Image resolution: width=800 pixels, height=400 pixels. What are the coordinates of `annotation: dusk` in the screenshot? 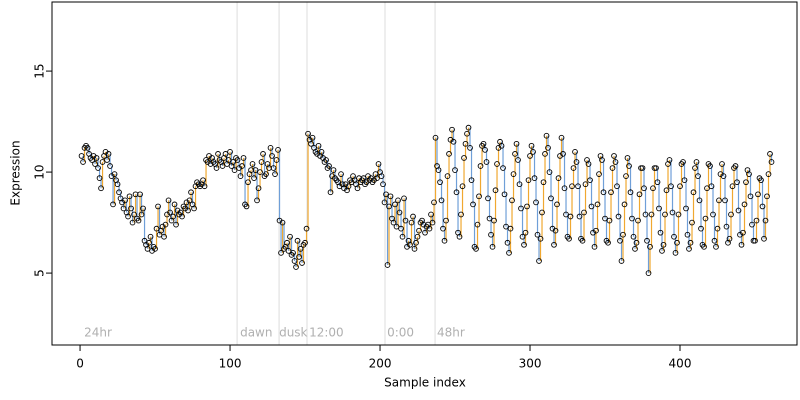 It's located at (293, 333).